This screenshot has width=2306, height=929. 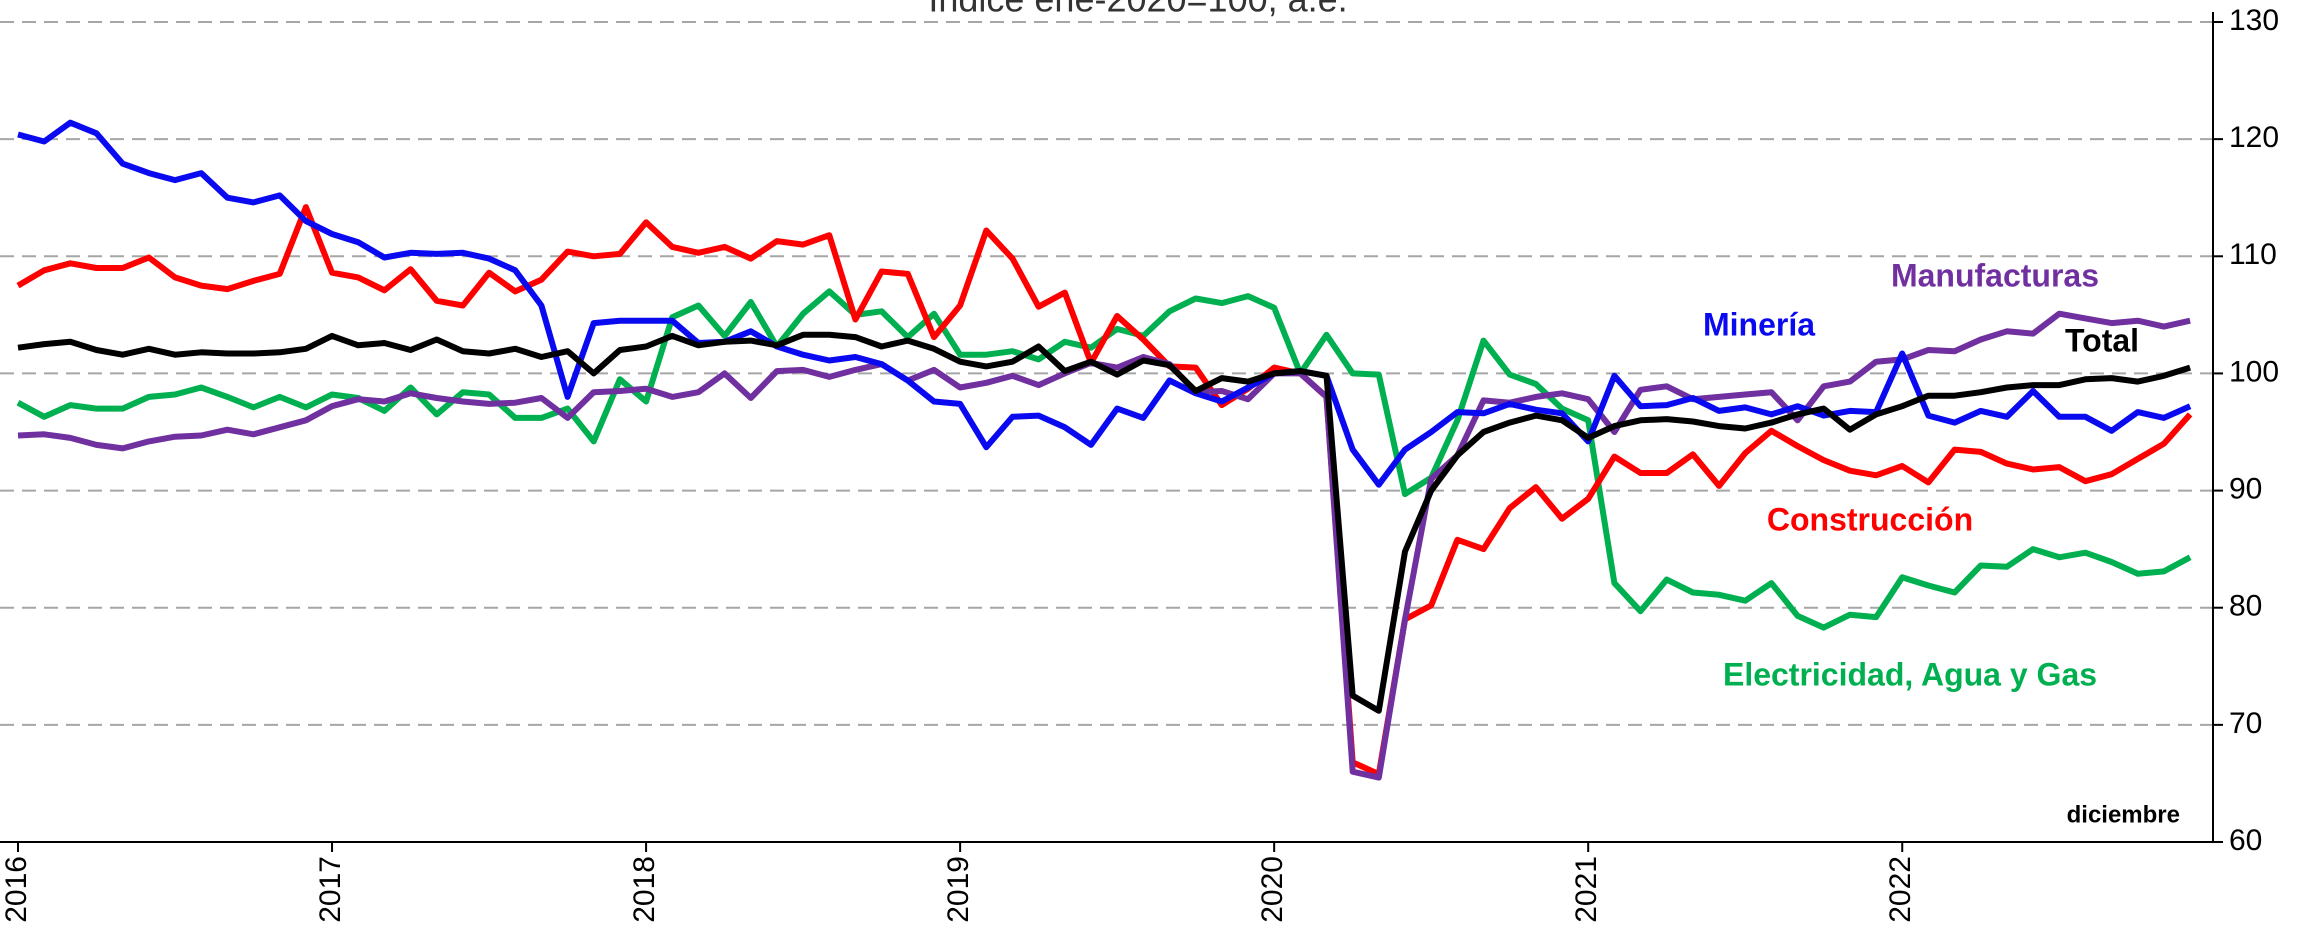 What do you see at coordinates (1900, 889) in the screenshot?
I see `x-tick-label: 2022` at bounding box center [1900, 889].